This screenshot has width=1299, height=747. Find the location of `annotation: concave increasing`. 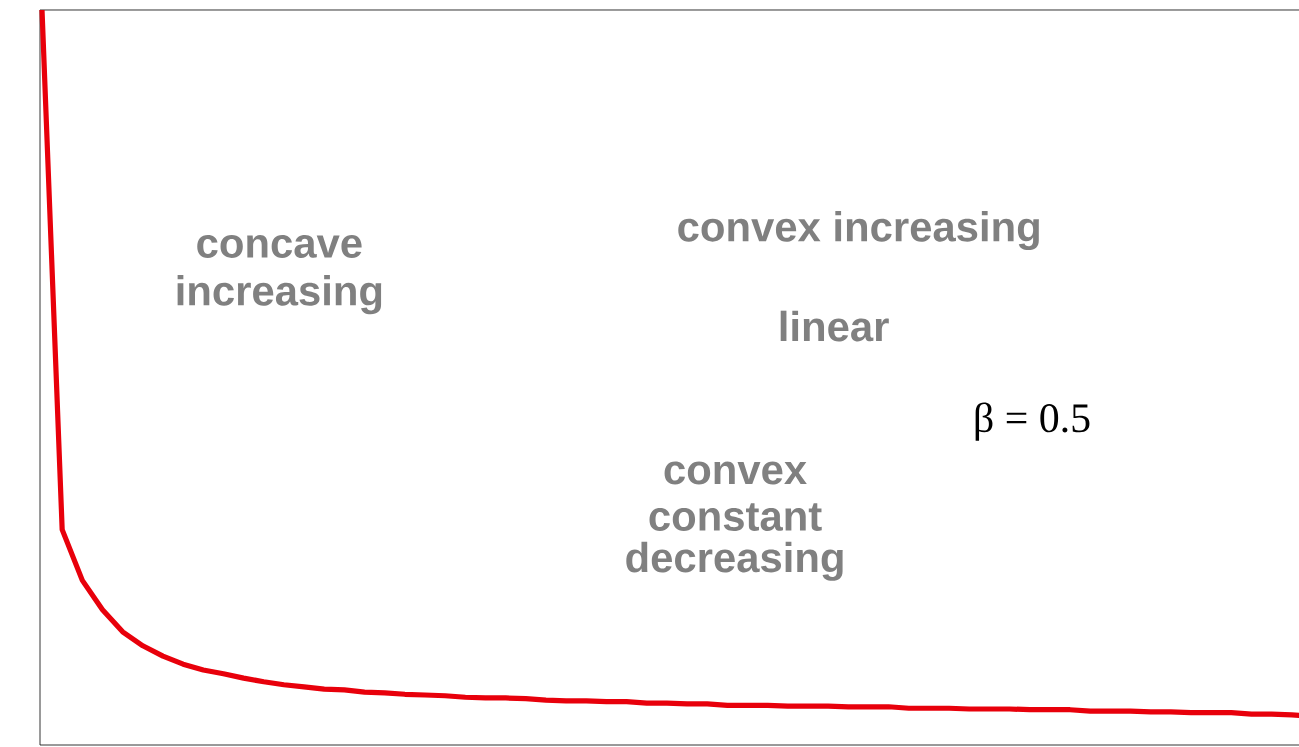

annotation: concave increasing is located at coordinates (279, 274).